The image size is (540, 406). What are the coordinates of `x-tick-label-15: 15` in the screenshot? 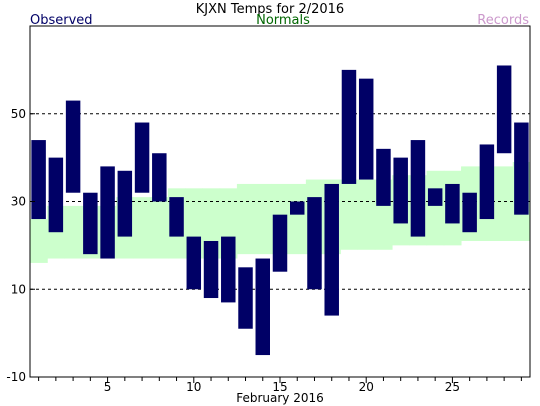 It's located at (279, 387).